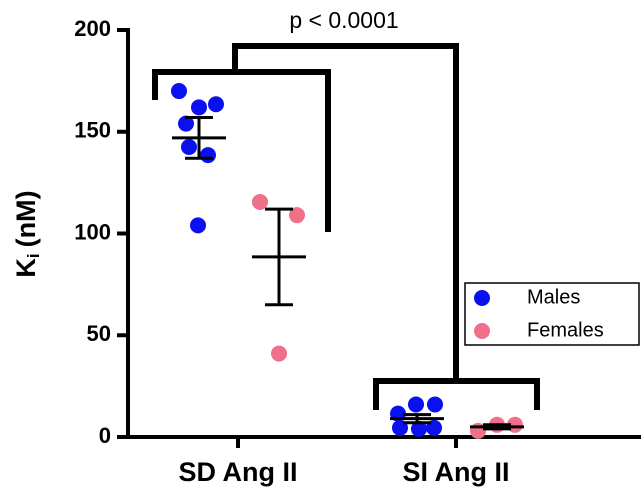 The image size is (641, 496). I want to click on bracket-sd, so click(241, 150).